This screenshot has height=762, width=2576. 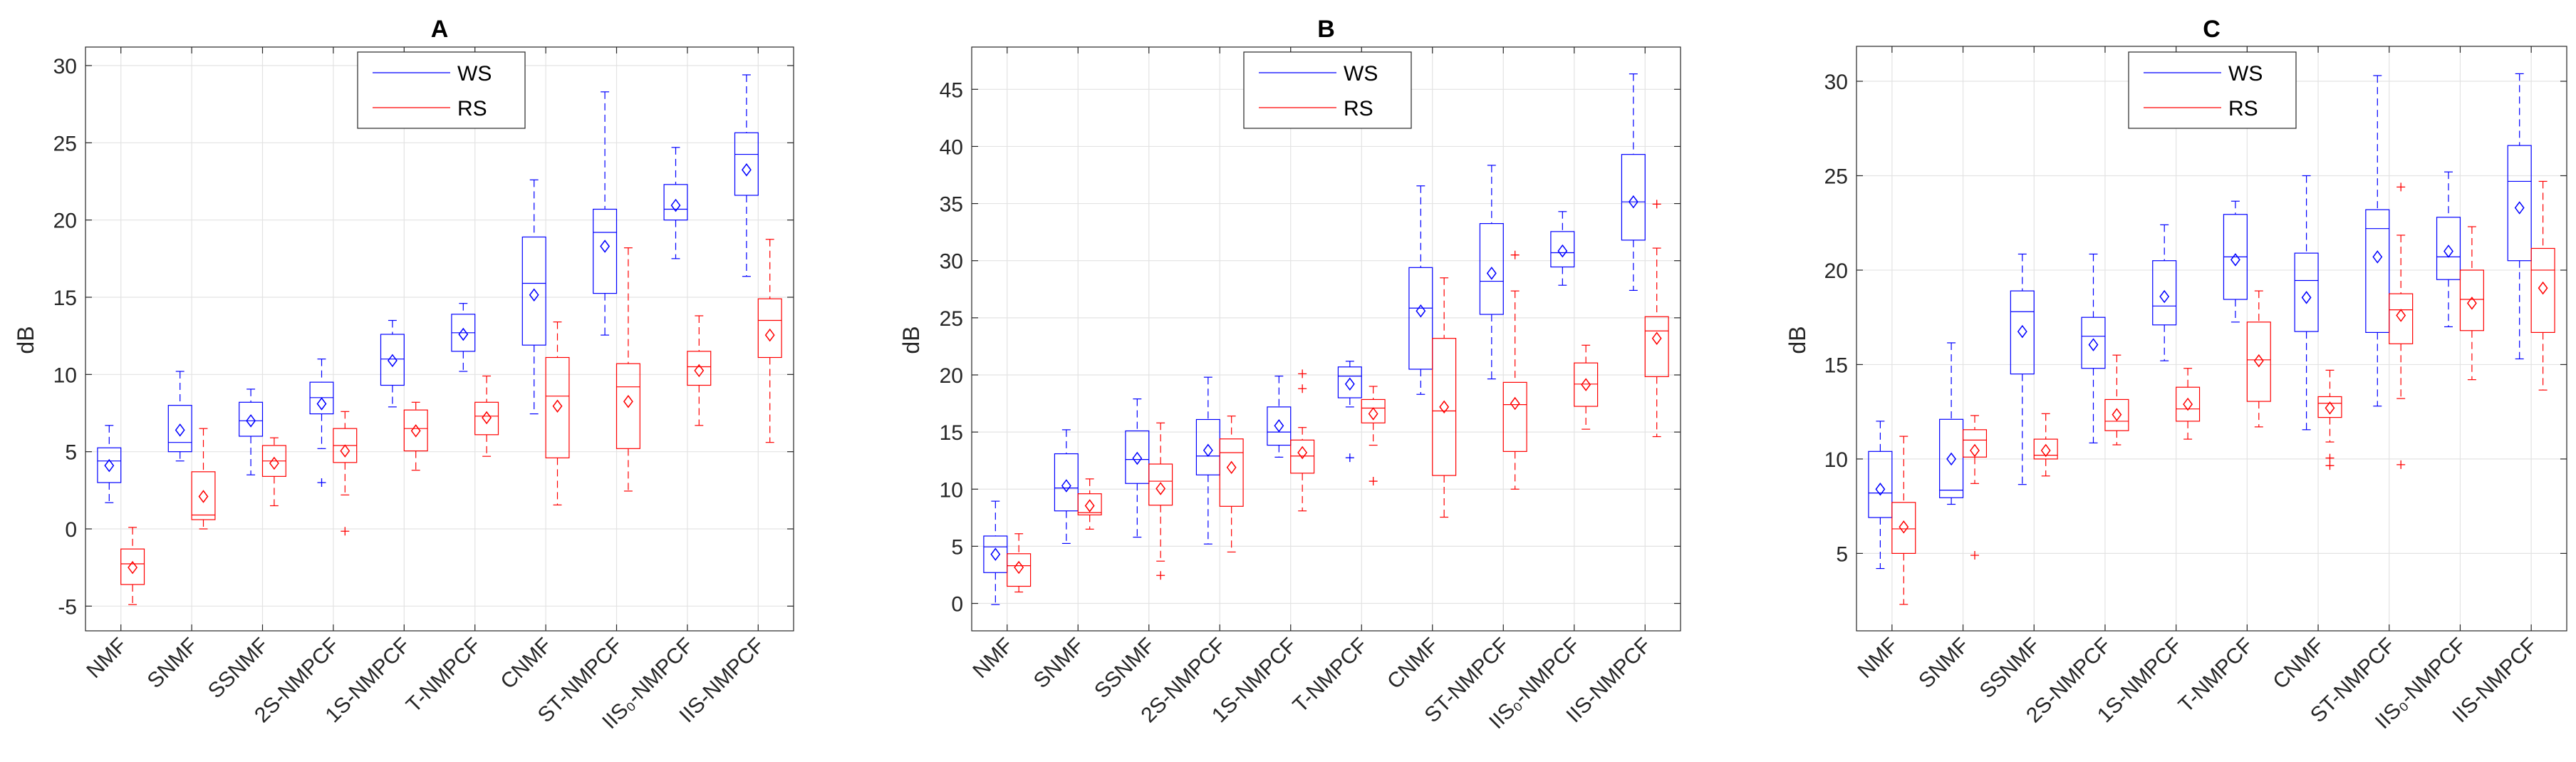 I want to click on chart-title: B, so click(x=1326, y=30).